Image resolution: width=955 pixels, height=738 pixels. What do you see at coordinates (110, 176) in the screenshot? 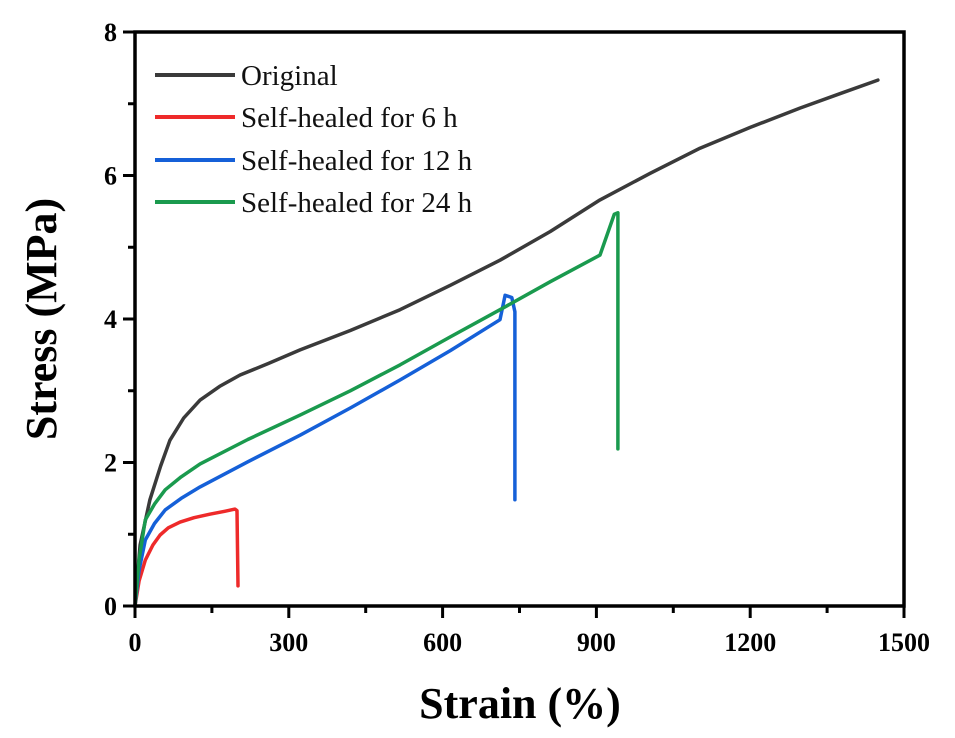
I see `y-tick-label: 6` at bounding box center [110, 176].